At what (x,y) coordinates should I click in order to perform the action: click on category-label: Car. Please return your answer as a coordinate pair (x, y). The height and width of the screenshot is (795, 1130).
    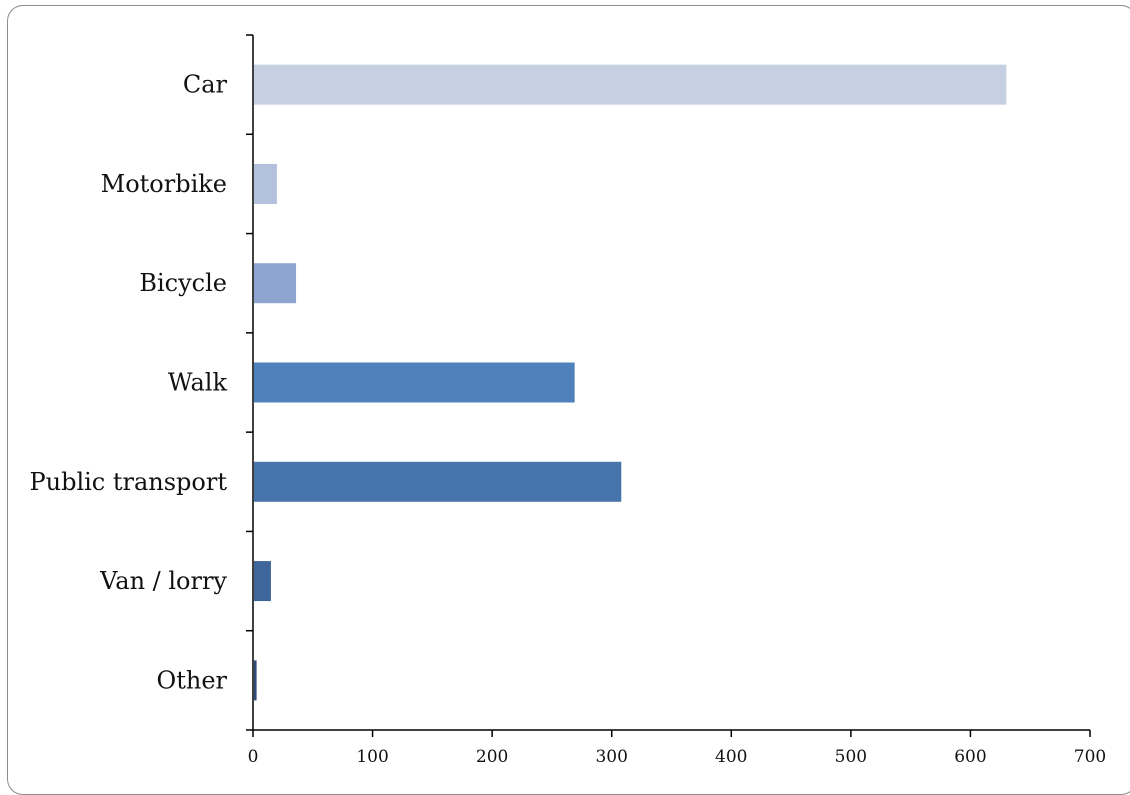
    Looking at the image, I should click on (205, 85).